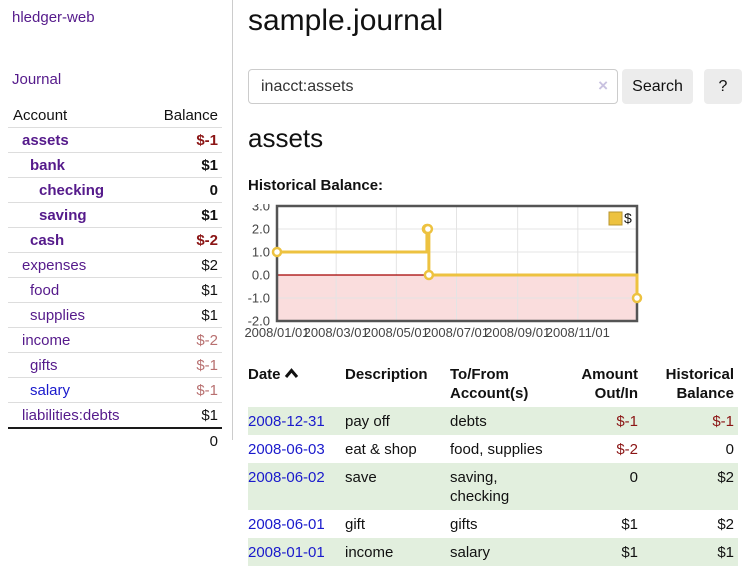 Image resolution: width=742 pixels, height=582 pixels. Describe the element at coordinates (489, 384) in the screenshot. I see `accounts-column-header: To/From Account(s)` at that location.